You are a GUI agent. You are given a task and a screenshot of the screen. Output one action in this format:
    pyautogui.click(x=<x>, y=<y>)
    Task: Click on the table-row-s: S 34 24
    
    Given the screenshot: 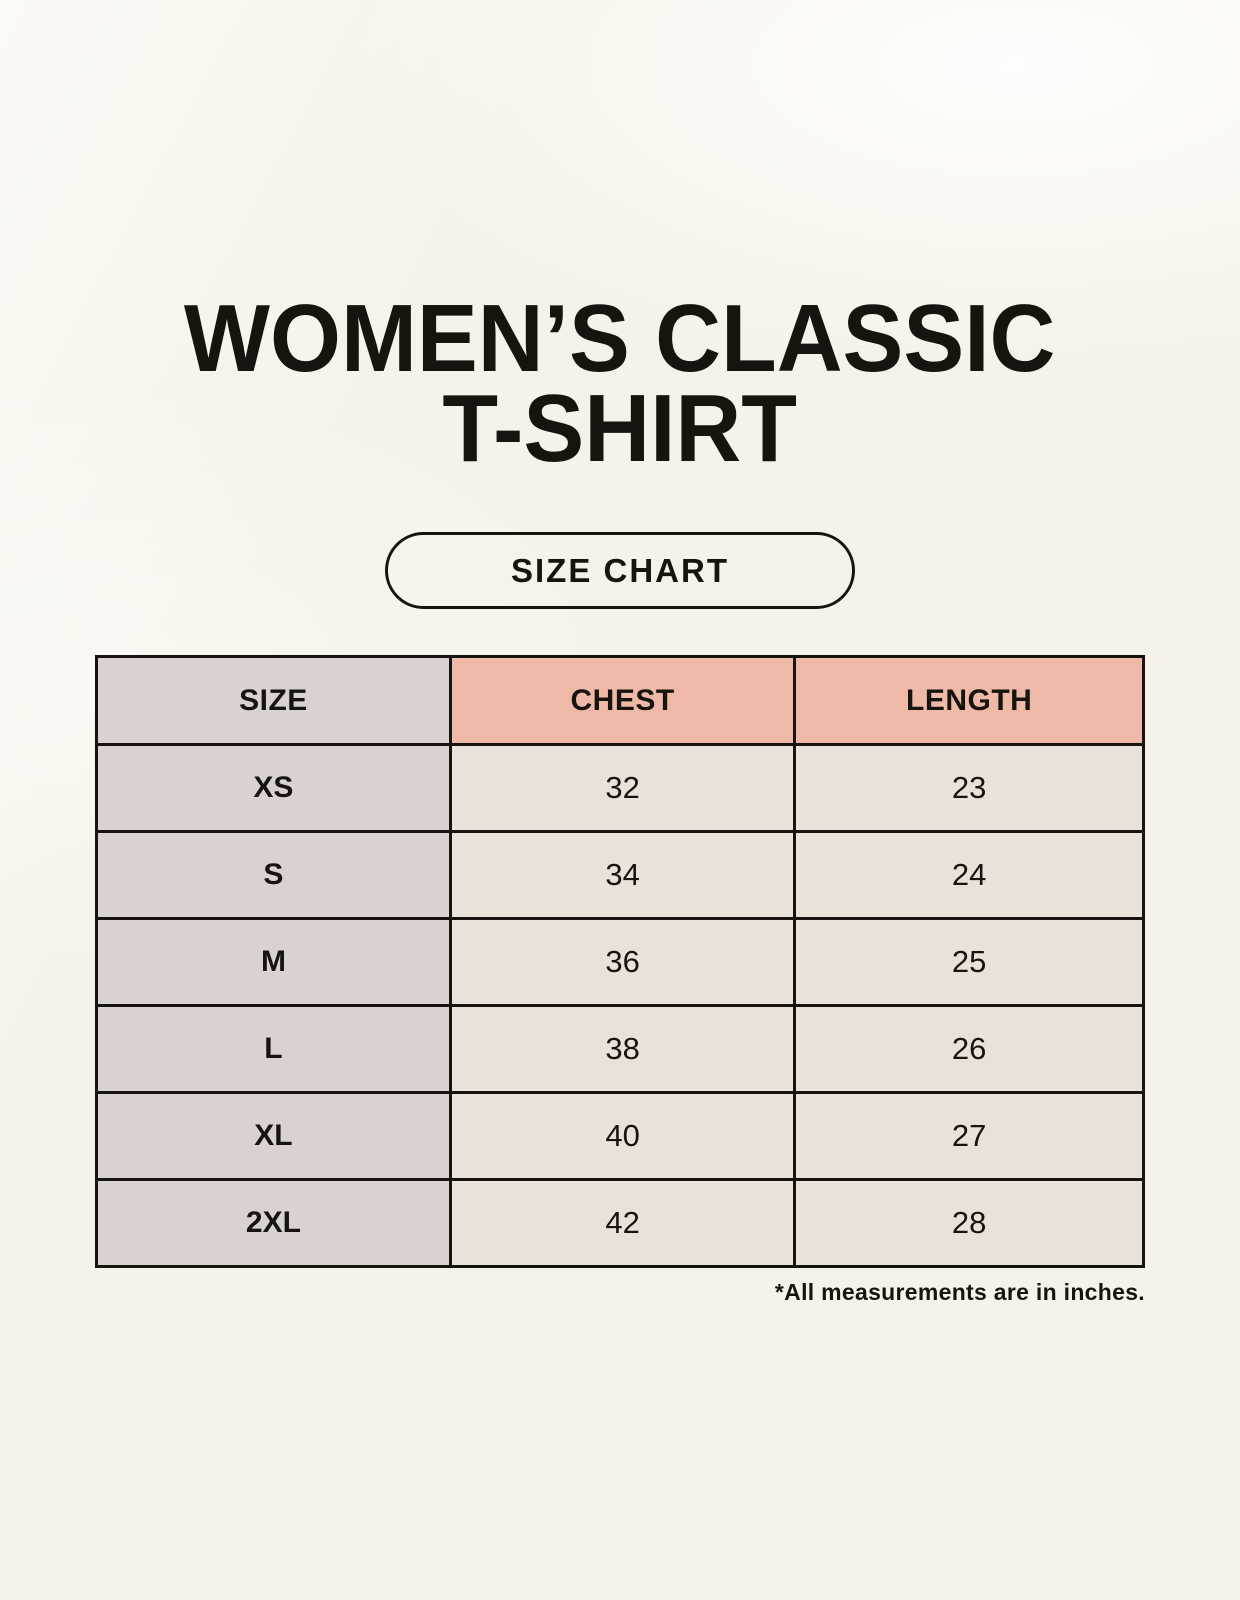 What is the action you would take?
    pyautogui.click(x=620, y=875)
    